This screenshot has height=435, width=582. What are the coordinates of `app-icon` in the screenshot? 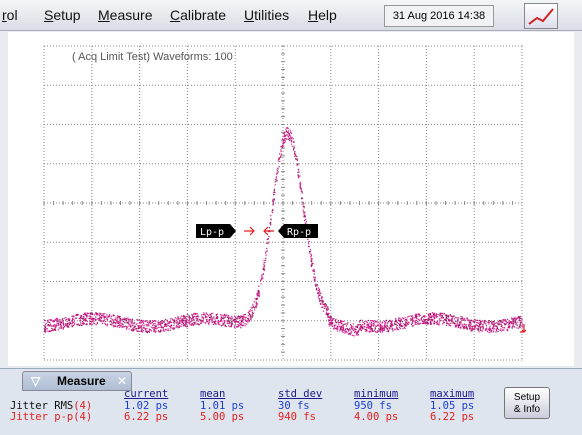 It's located at (541, 16).